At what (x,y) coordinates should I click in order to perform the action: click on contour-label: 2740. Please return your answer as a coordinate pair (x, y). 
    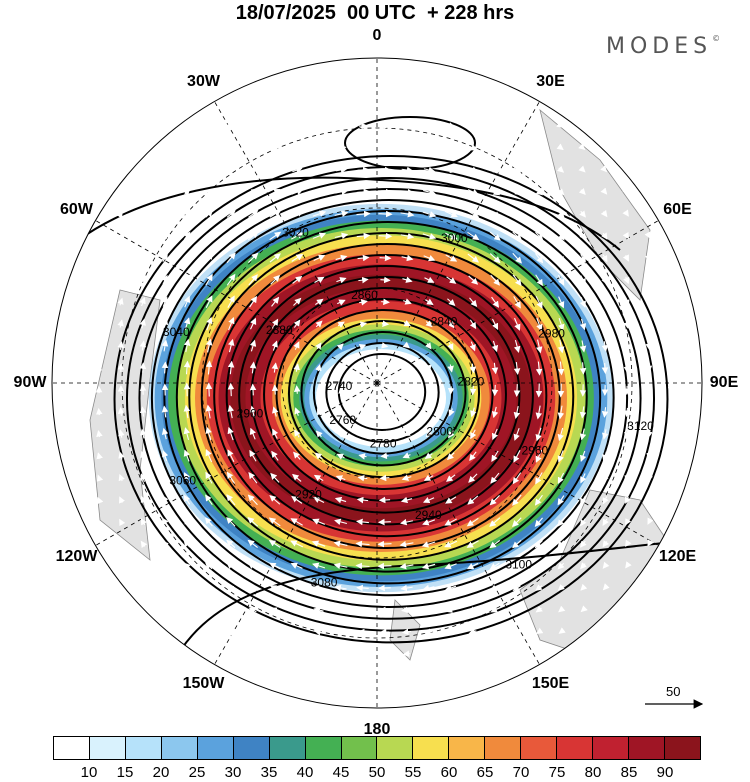
    Looking at the image, I should click on (339, 386).